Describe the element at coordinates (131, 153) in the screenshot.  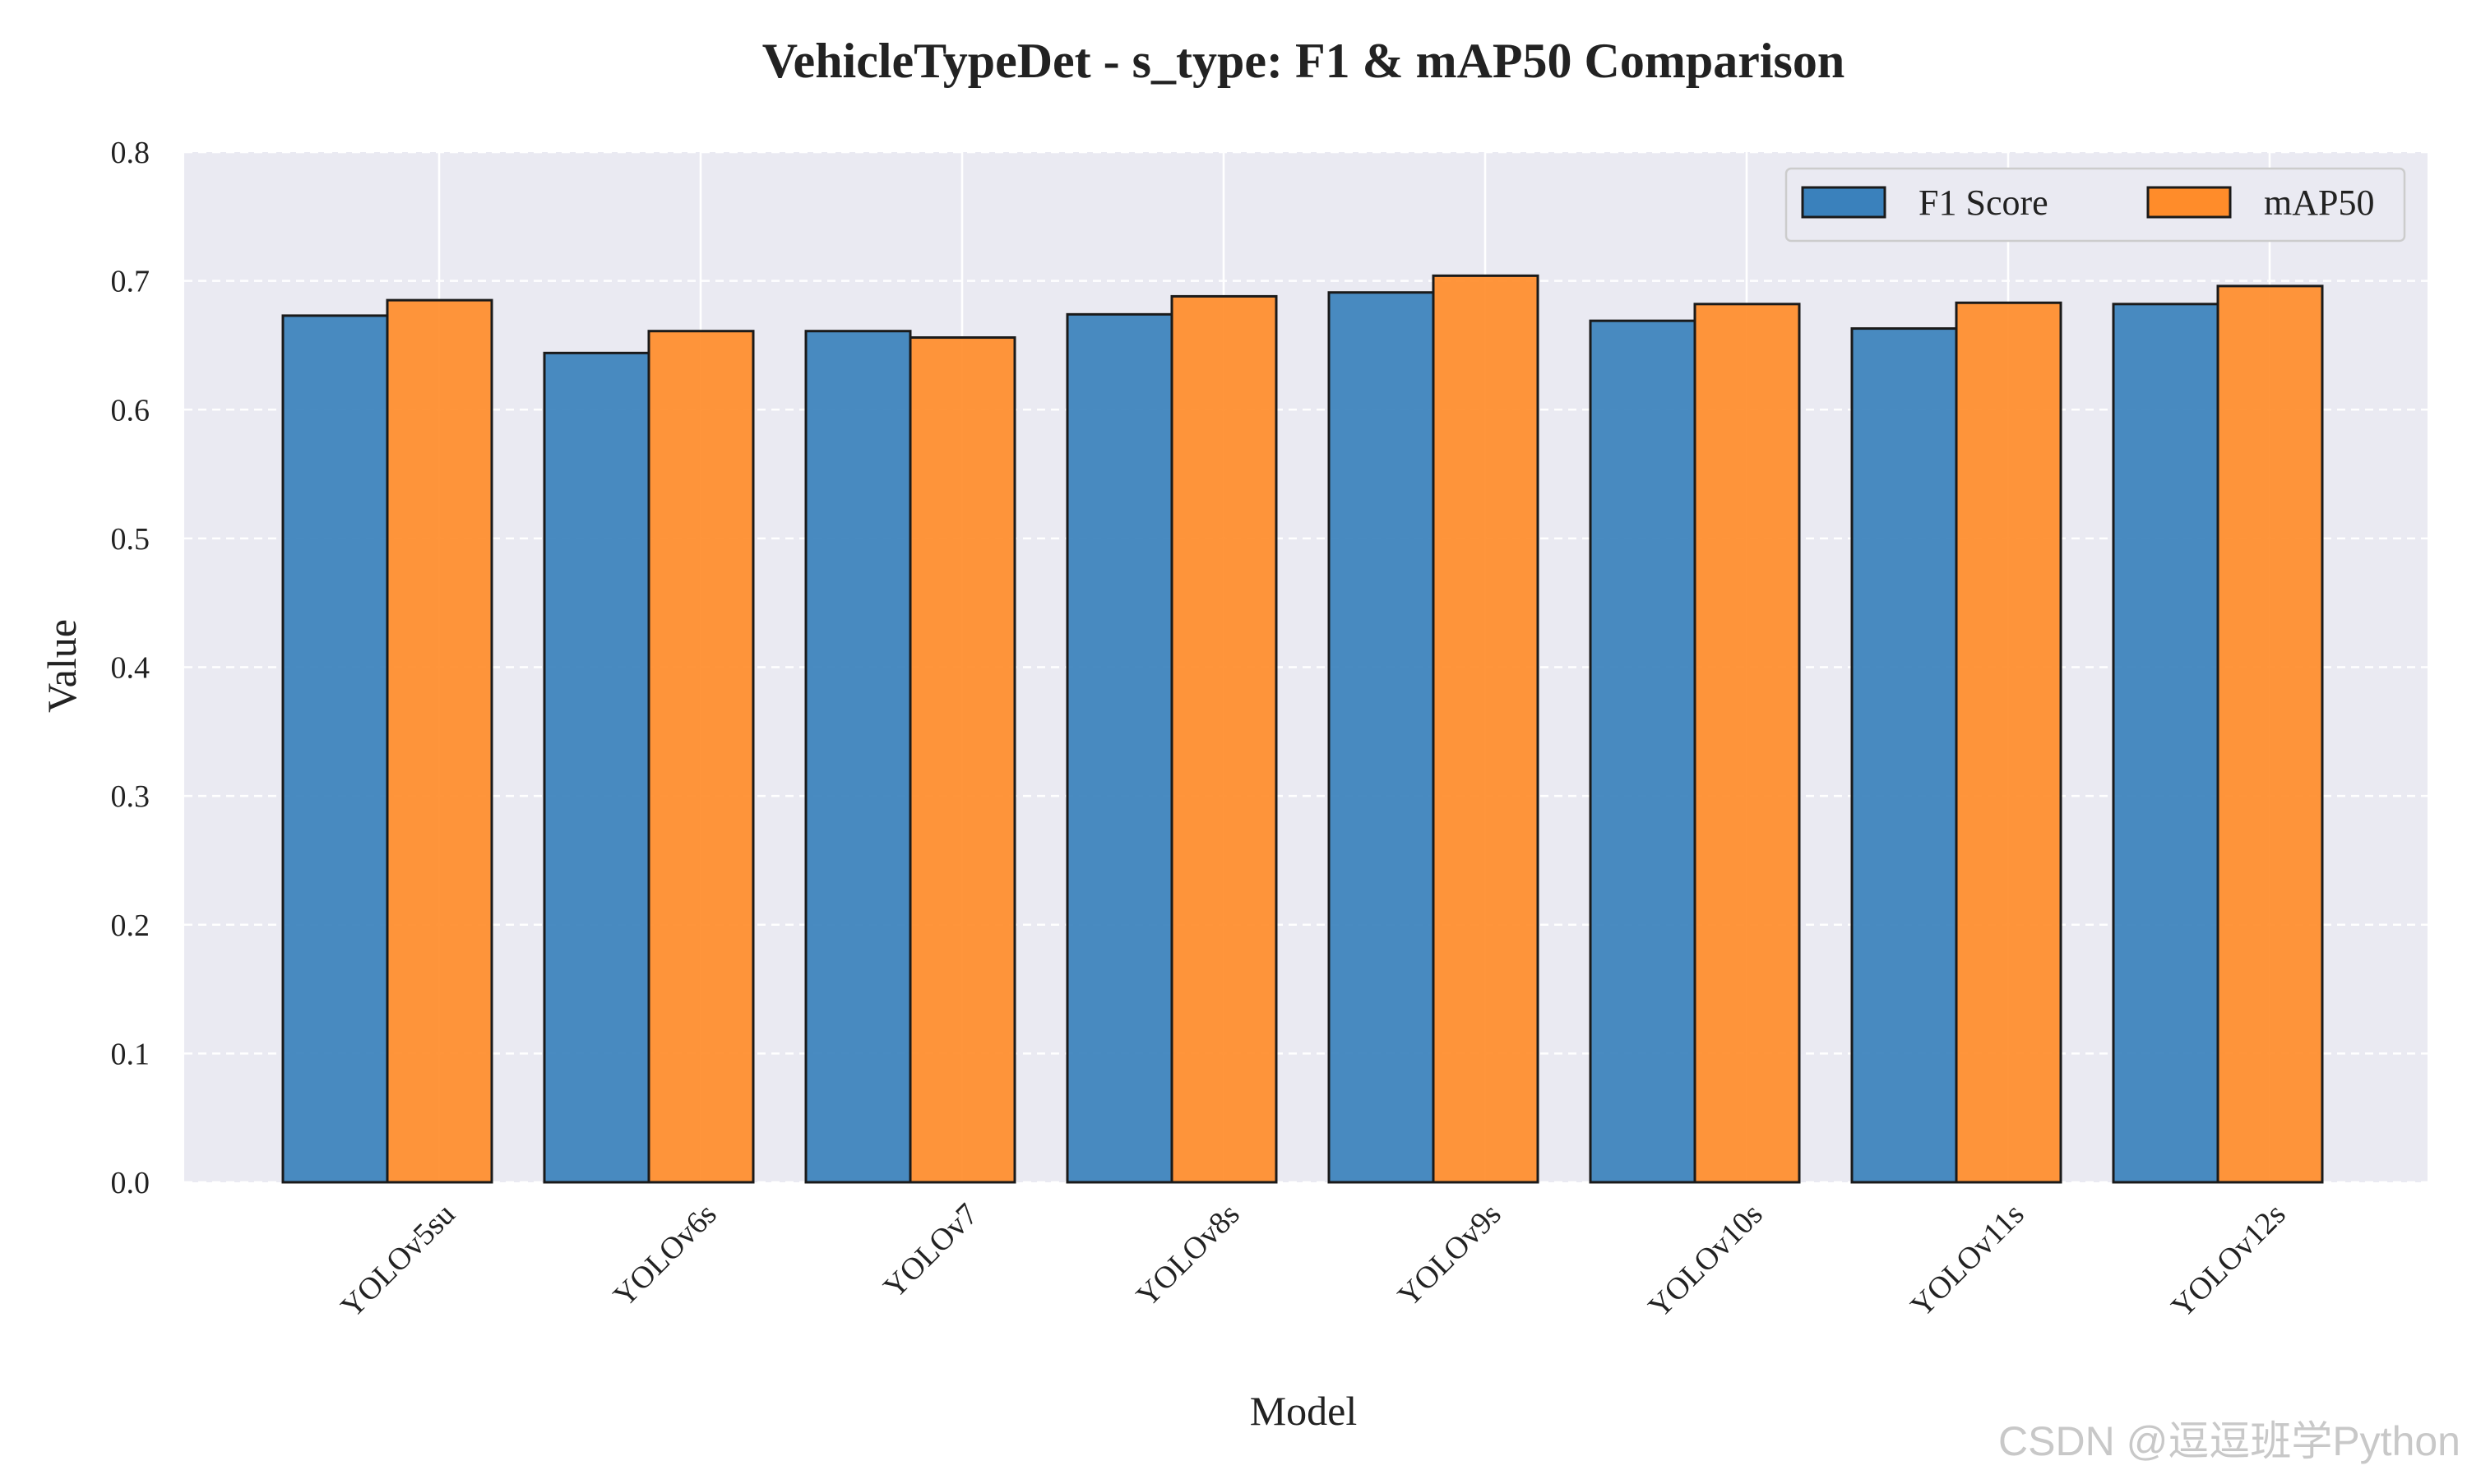
I see `y-tick-label: 0.8` at that location.